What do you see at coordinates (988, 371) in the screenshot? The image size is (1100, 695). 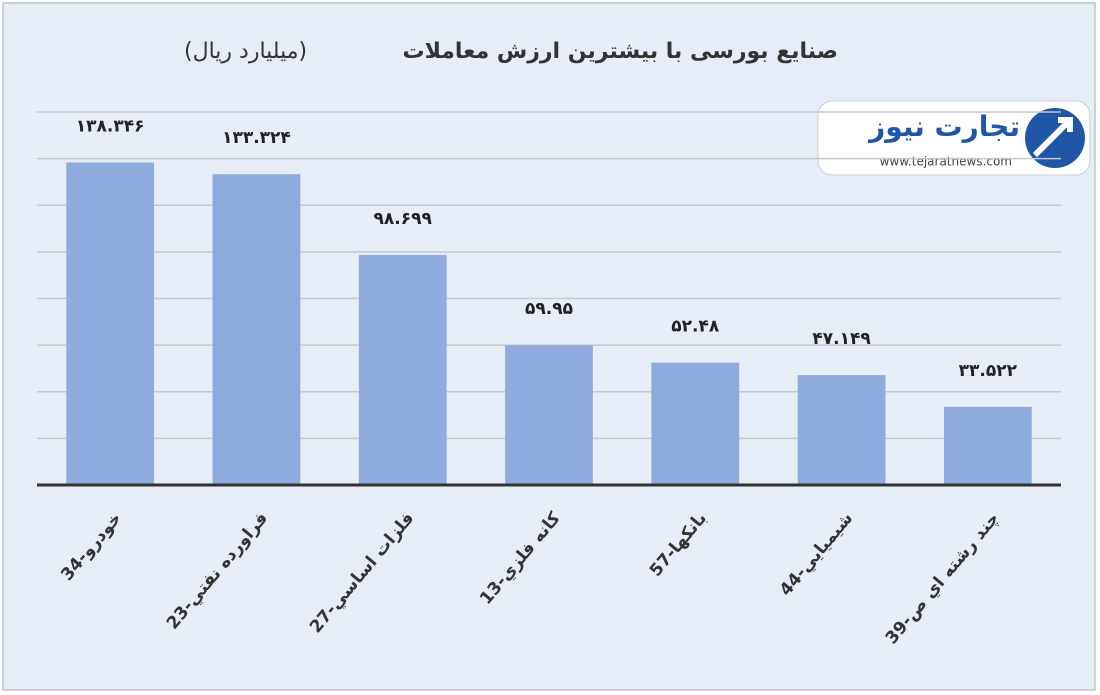 I see `value-label: ۳۳.۵۲۲` at bounding box center [988, 371].